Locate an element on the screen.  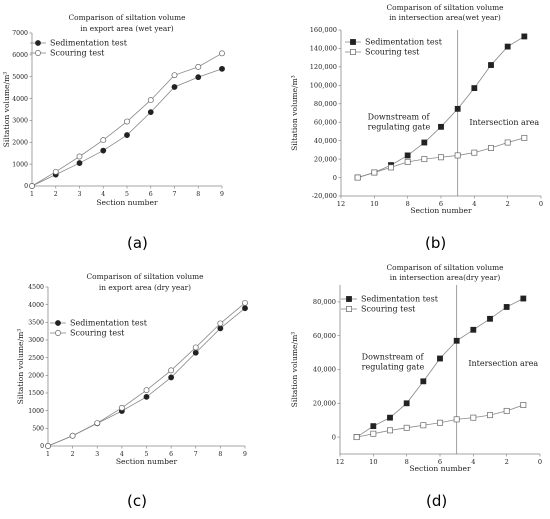
y-axis-label: Siltation volume/m³ is located at coordinates (6, 110).